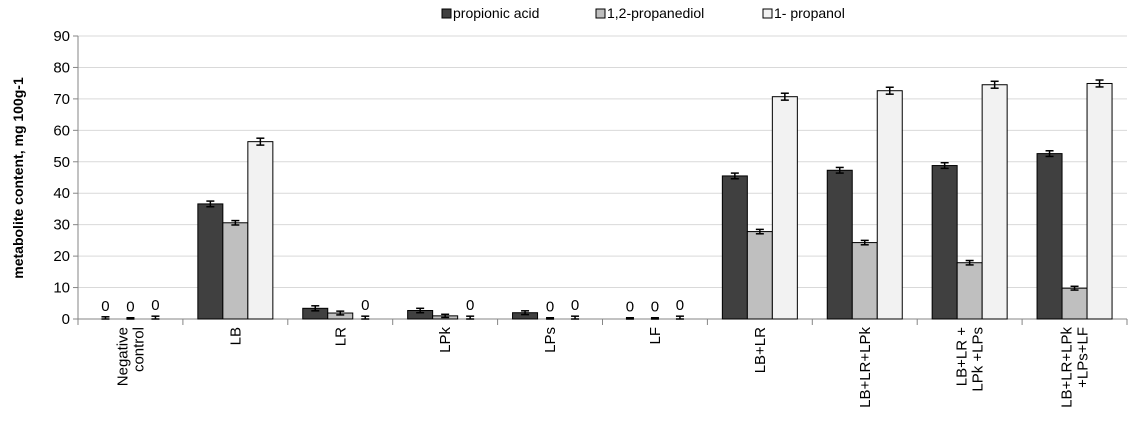 The height and width of the screenshot is (427, 1137). What do you see at coordinates (445, 340) in the screenshot?
I see `x-tick-label: LPk` at bounding box center [445, 340].